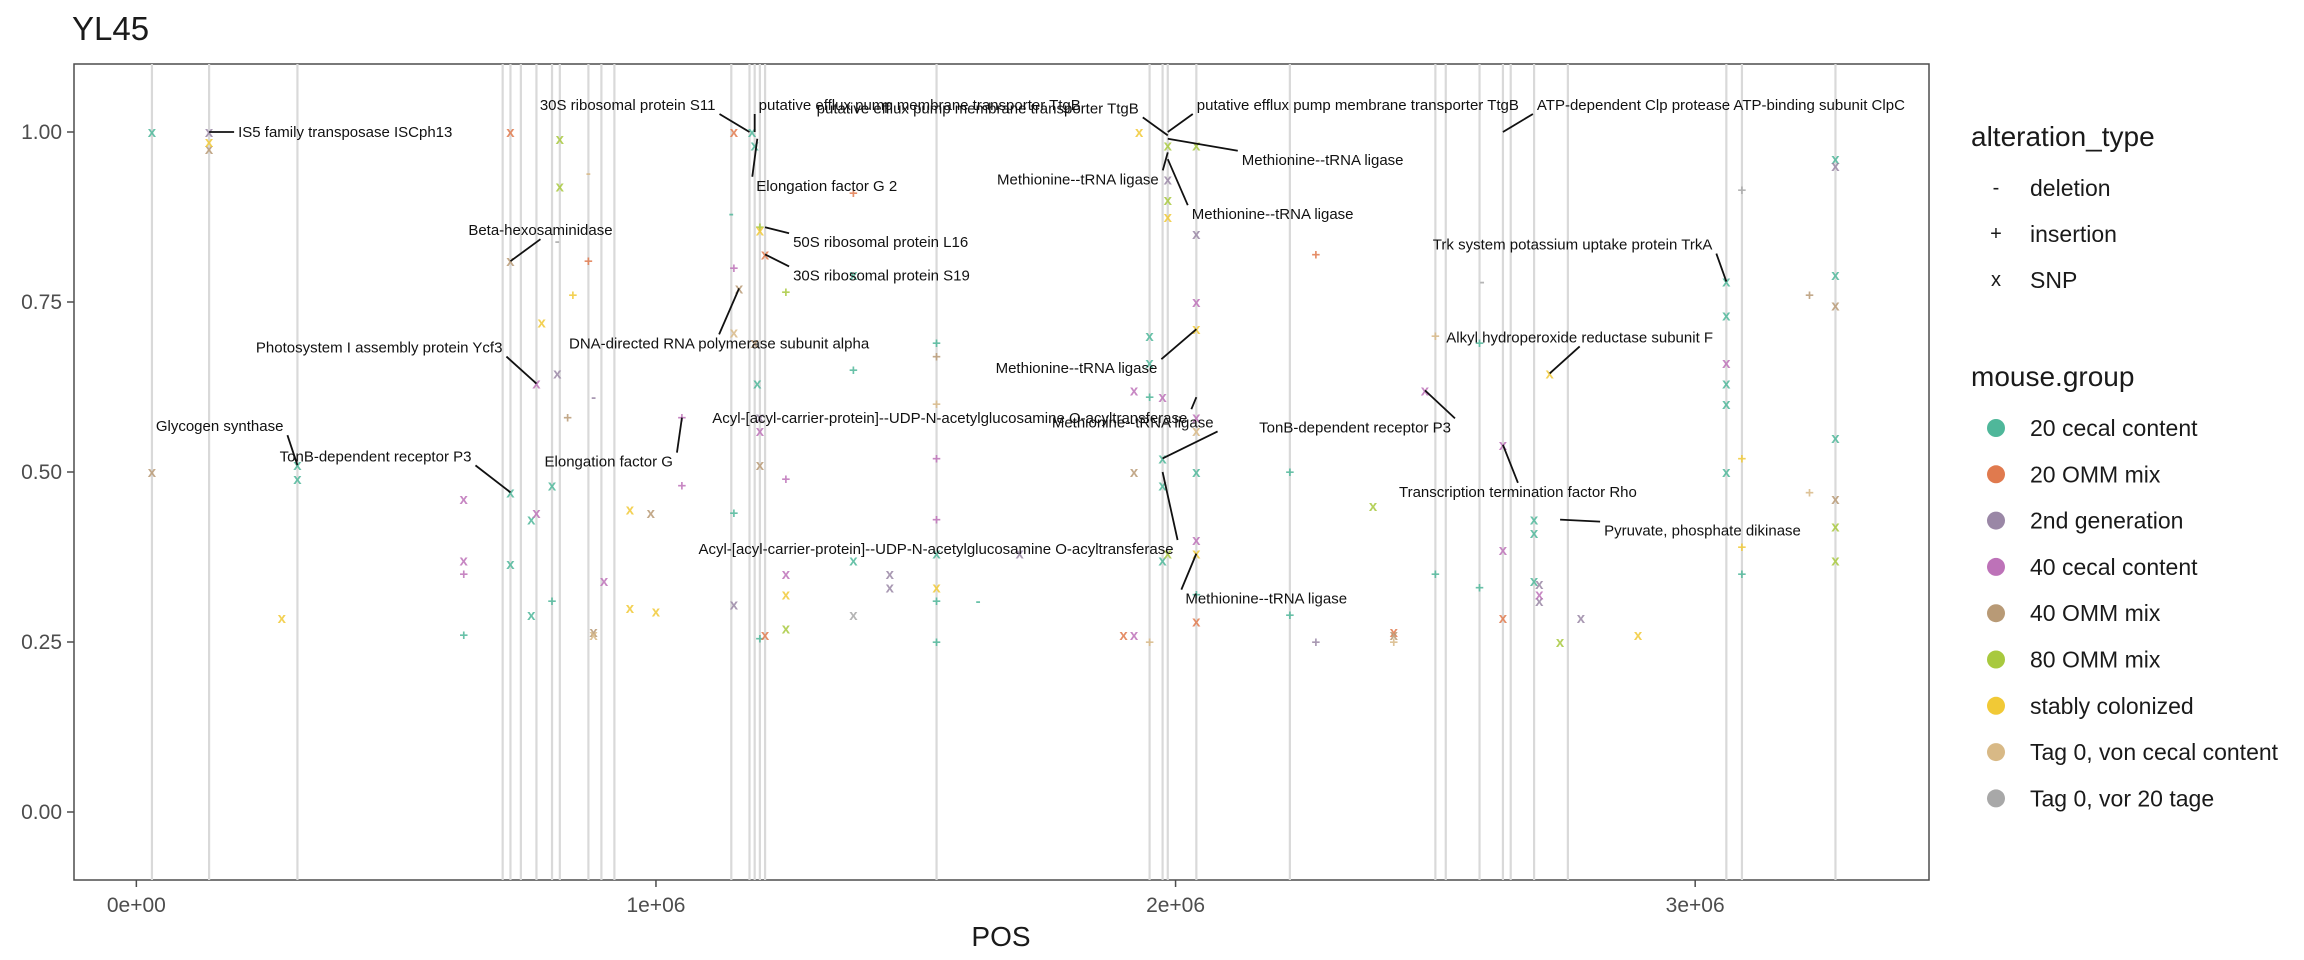 The width and height of the screenshot is (2304, 960). I want to click on legend-label: 80 OMM mix, so click(2095, 660).